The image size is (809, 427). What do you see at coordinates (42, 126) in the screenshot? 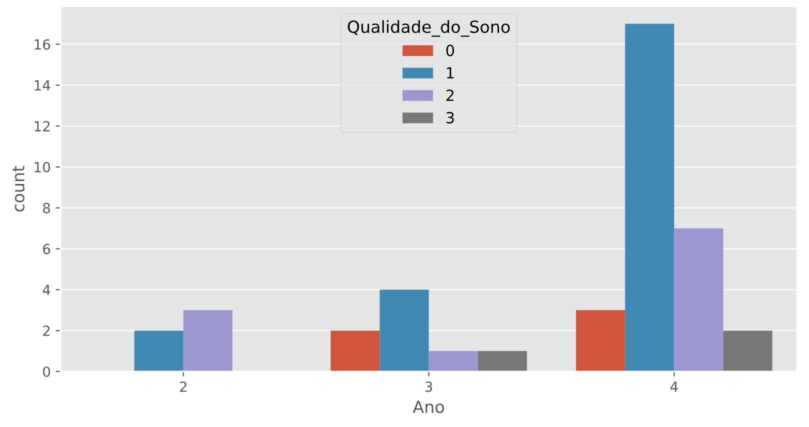
I see `y-tick-label: 12` at bounding box center [42, 126].